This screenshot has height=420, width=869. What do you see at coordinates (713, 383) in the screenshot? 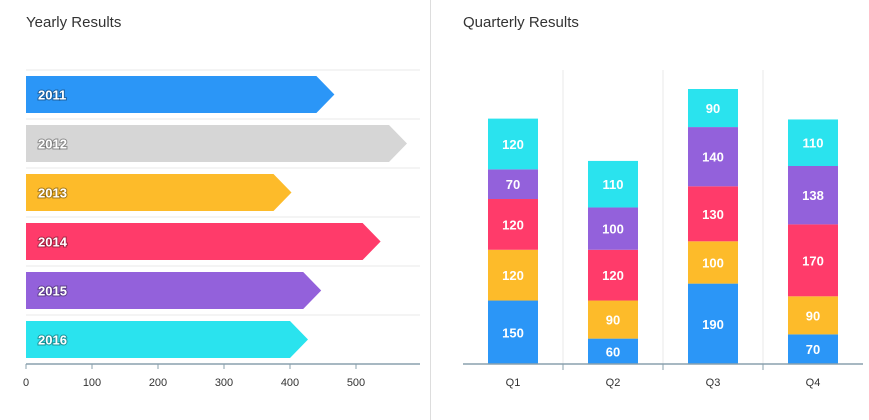
I see `category-label-Q3: Q3` at bounding box center [713, 383].